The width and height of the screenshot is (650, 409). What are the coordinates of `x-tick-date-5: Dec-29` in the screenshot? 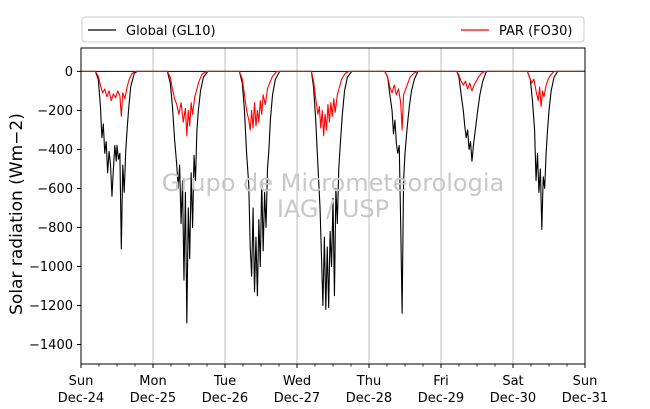 It's located at (441, 398).